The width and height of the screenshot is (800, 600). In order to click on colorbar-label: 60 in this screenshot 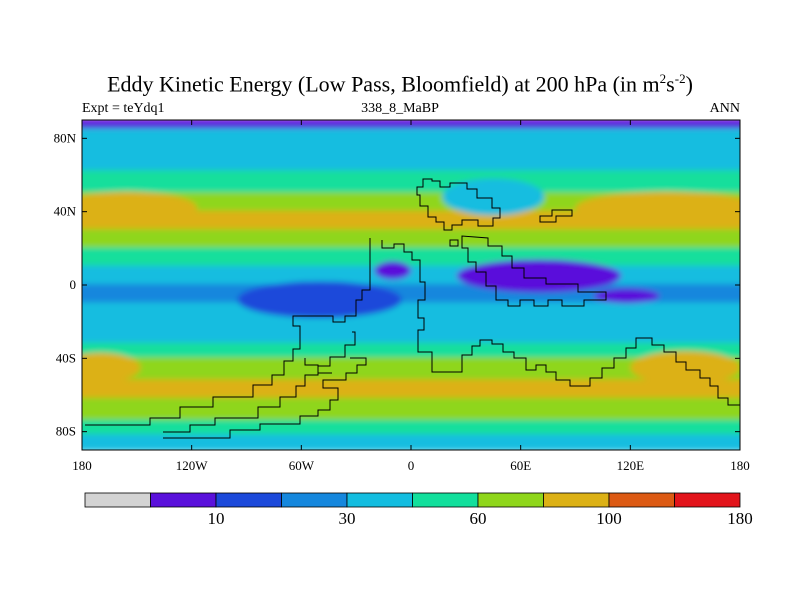, I will do `click(478, 518)`.